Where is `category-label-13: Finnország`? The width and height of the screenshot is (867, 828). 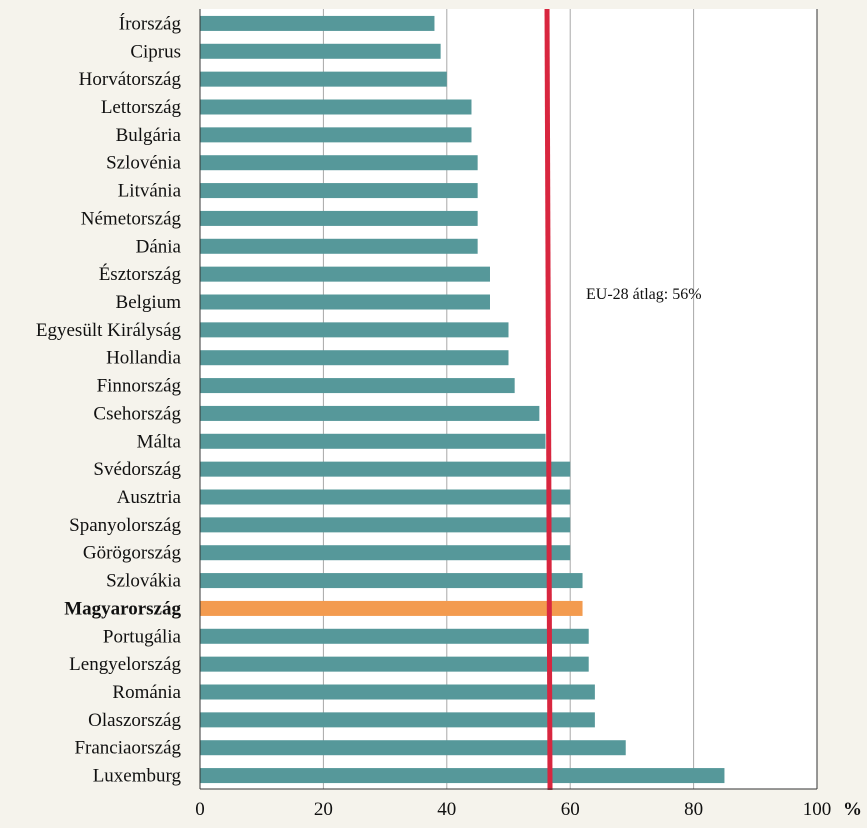
category-label-13: Finnország is located at coordinates (139, 386).